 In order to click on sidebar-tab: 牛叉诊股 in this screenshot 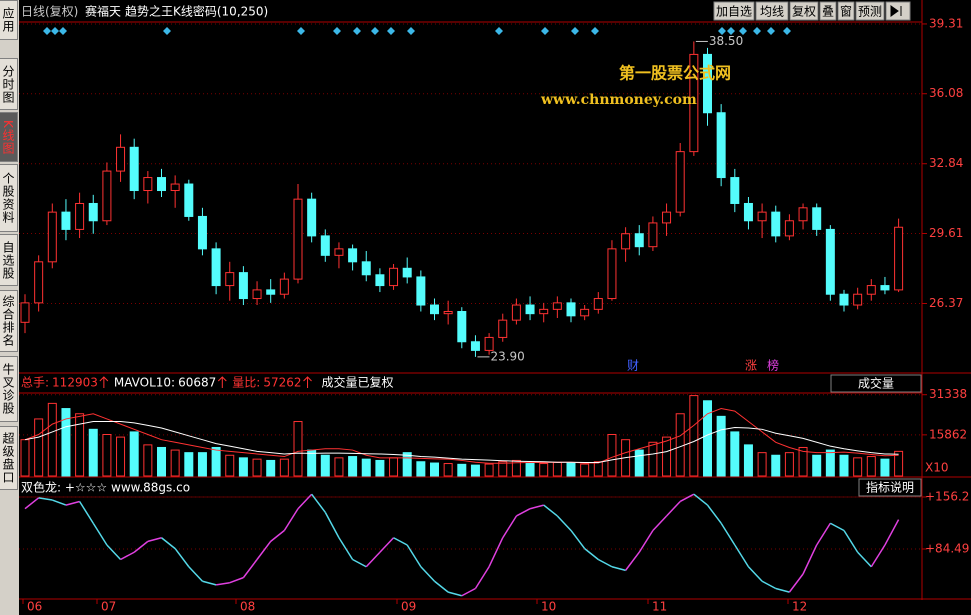, I will do `click(9, 389)`.